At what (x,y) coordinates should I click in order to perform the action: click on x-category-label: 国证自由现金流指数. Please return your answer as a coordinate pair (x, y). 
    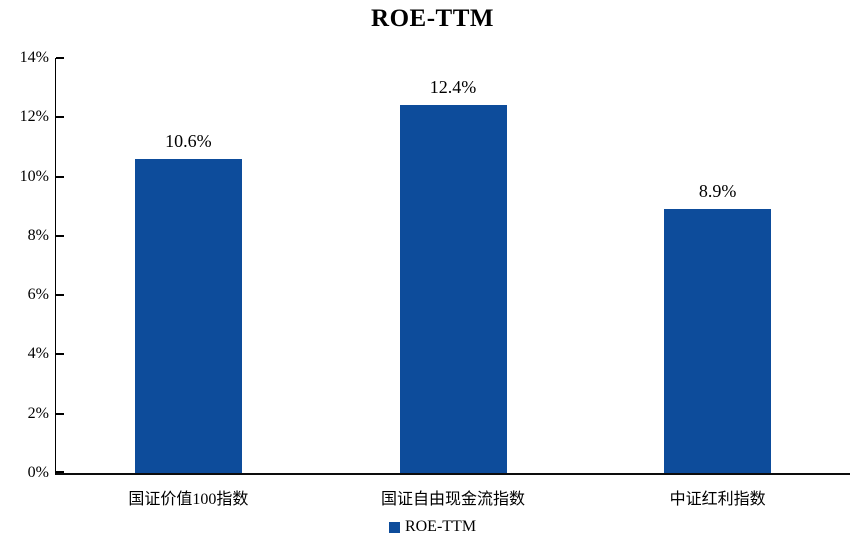
    Looking at the image, I should click on (452, 499).